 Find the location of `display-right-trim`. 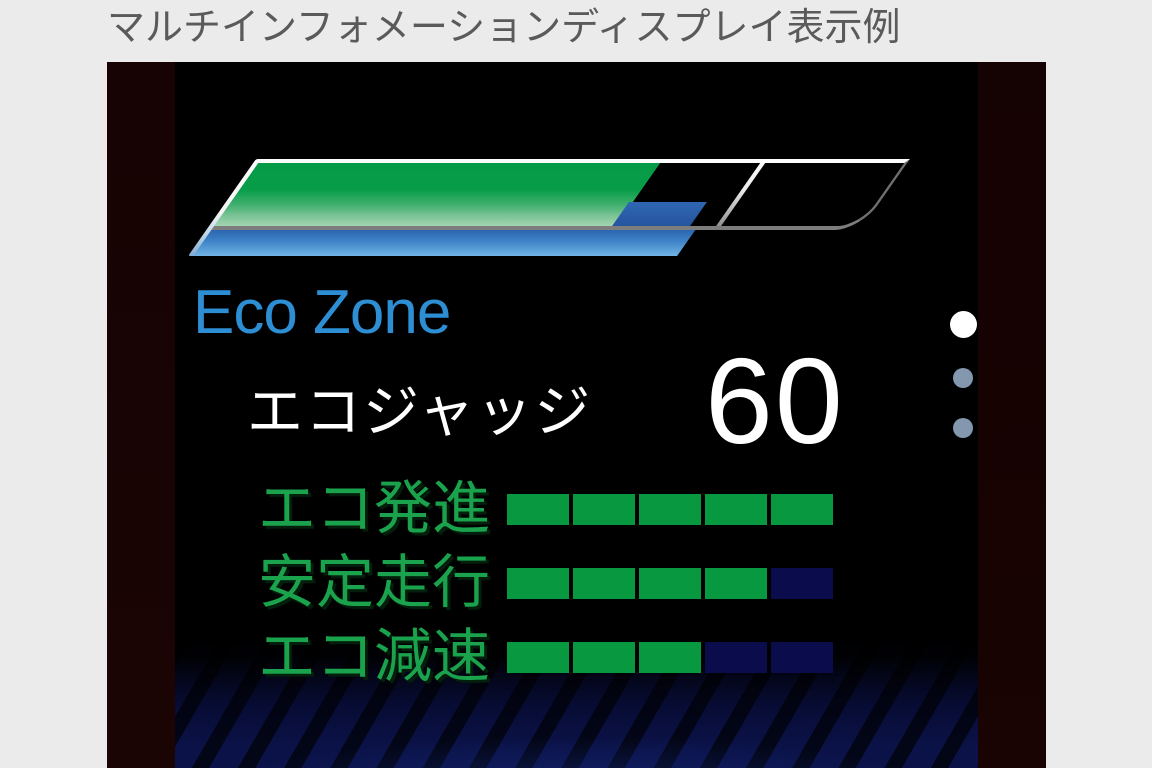

display-right-trim is located at coordinates (1012, 415).